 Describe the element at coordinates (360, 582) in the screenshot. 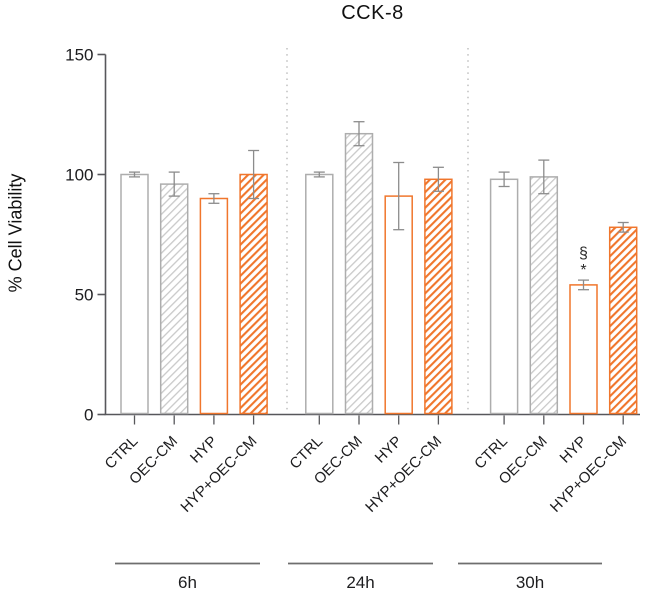

I see `group-label-24h: 24h` at that location.